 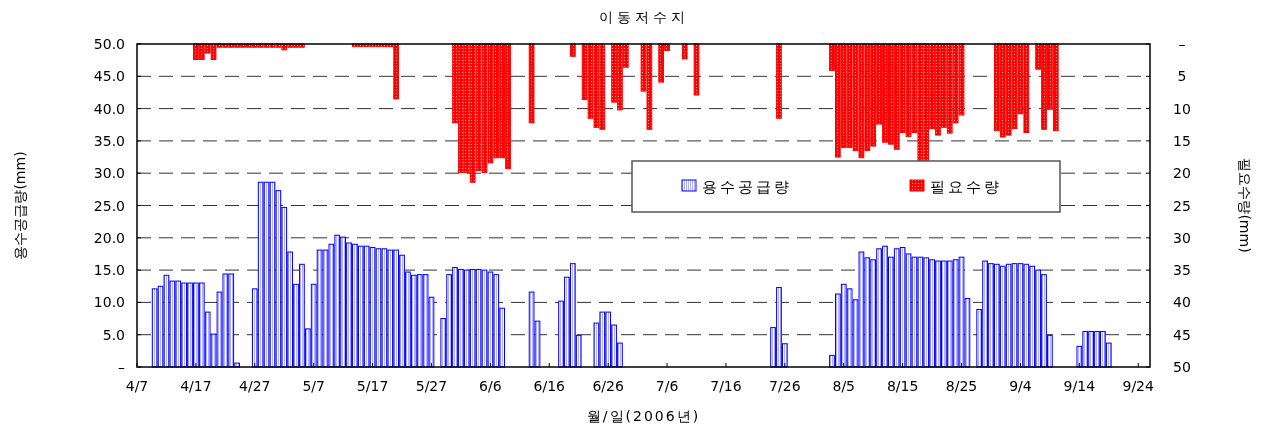 I want to click on x-tick-label: 5/17, so click(x=372, y=386).